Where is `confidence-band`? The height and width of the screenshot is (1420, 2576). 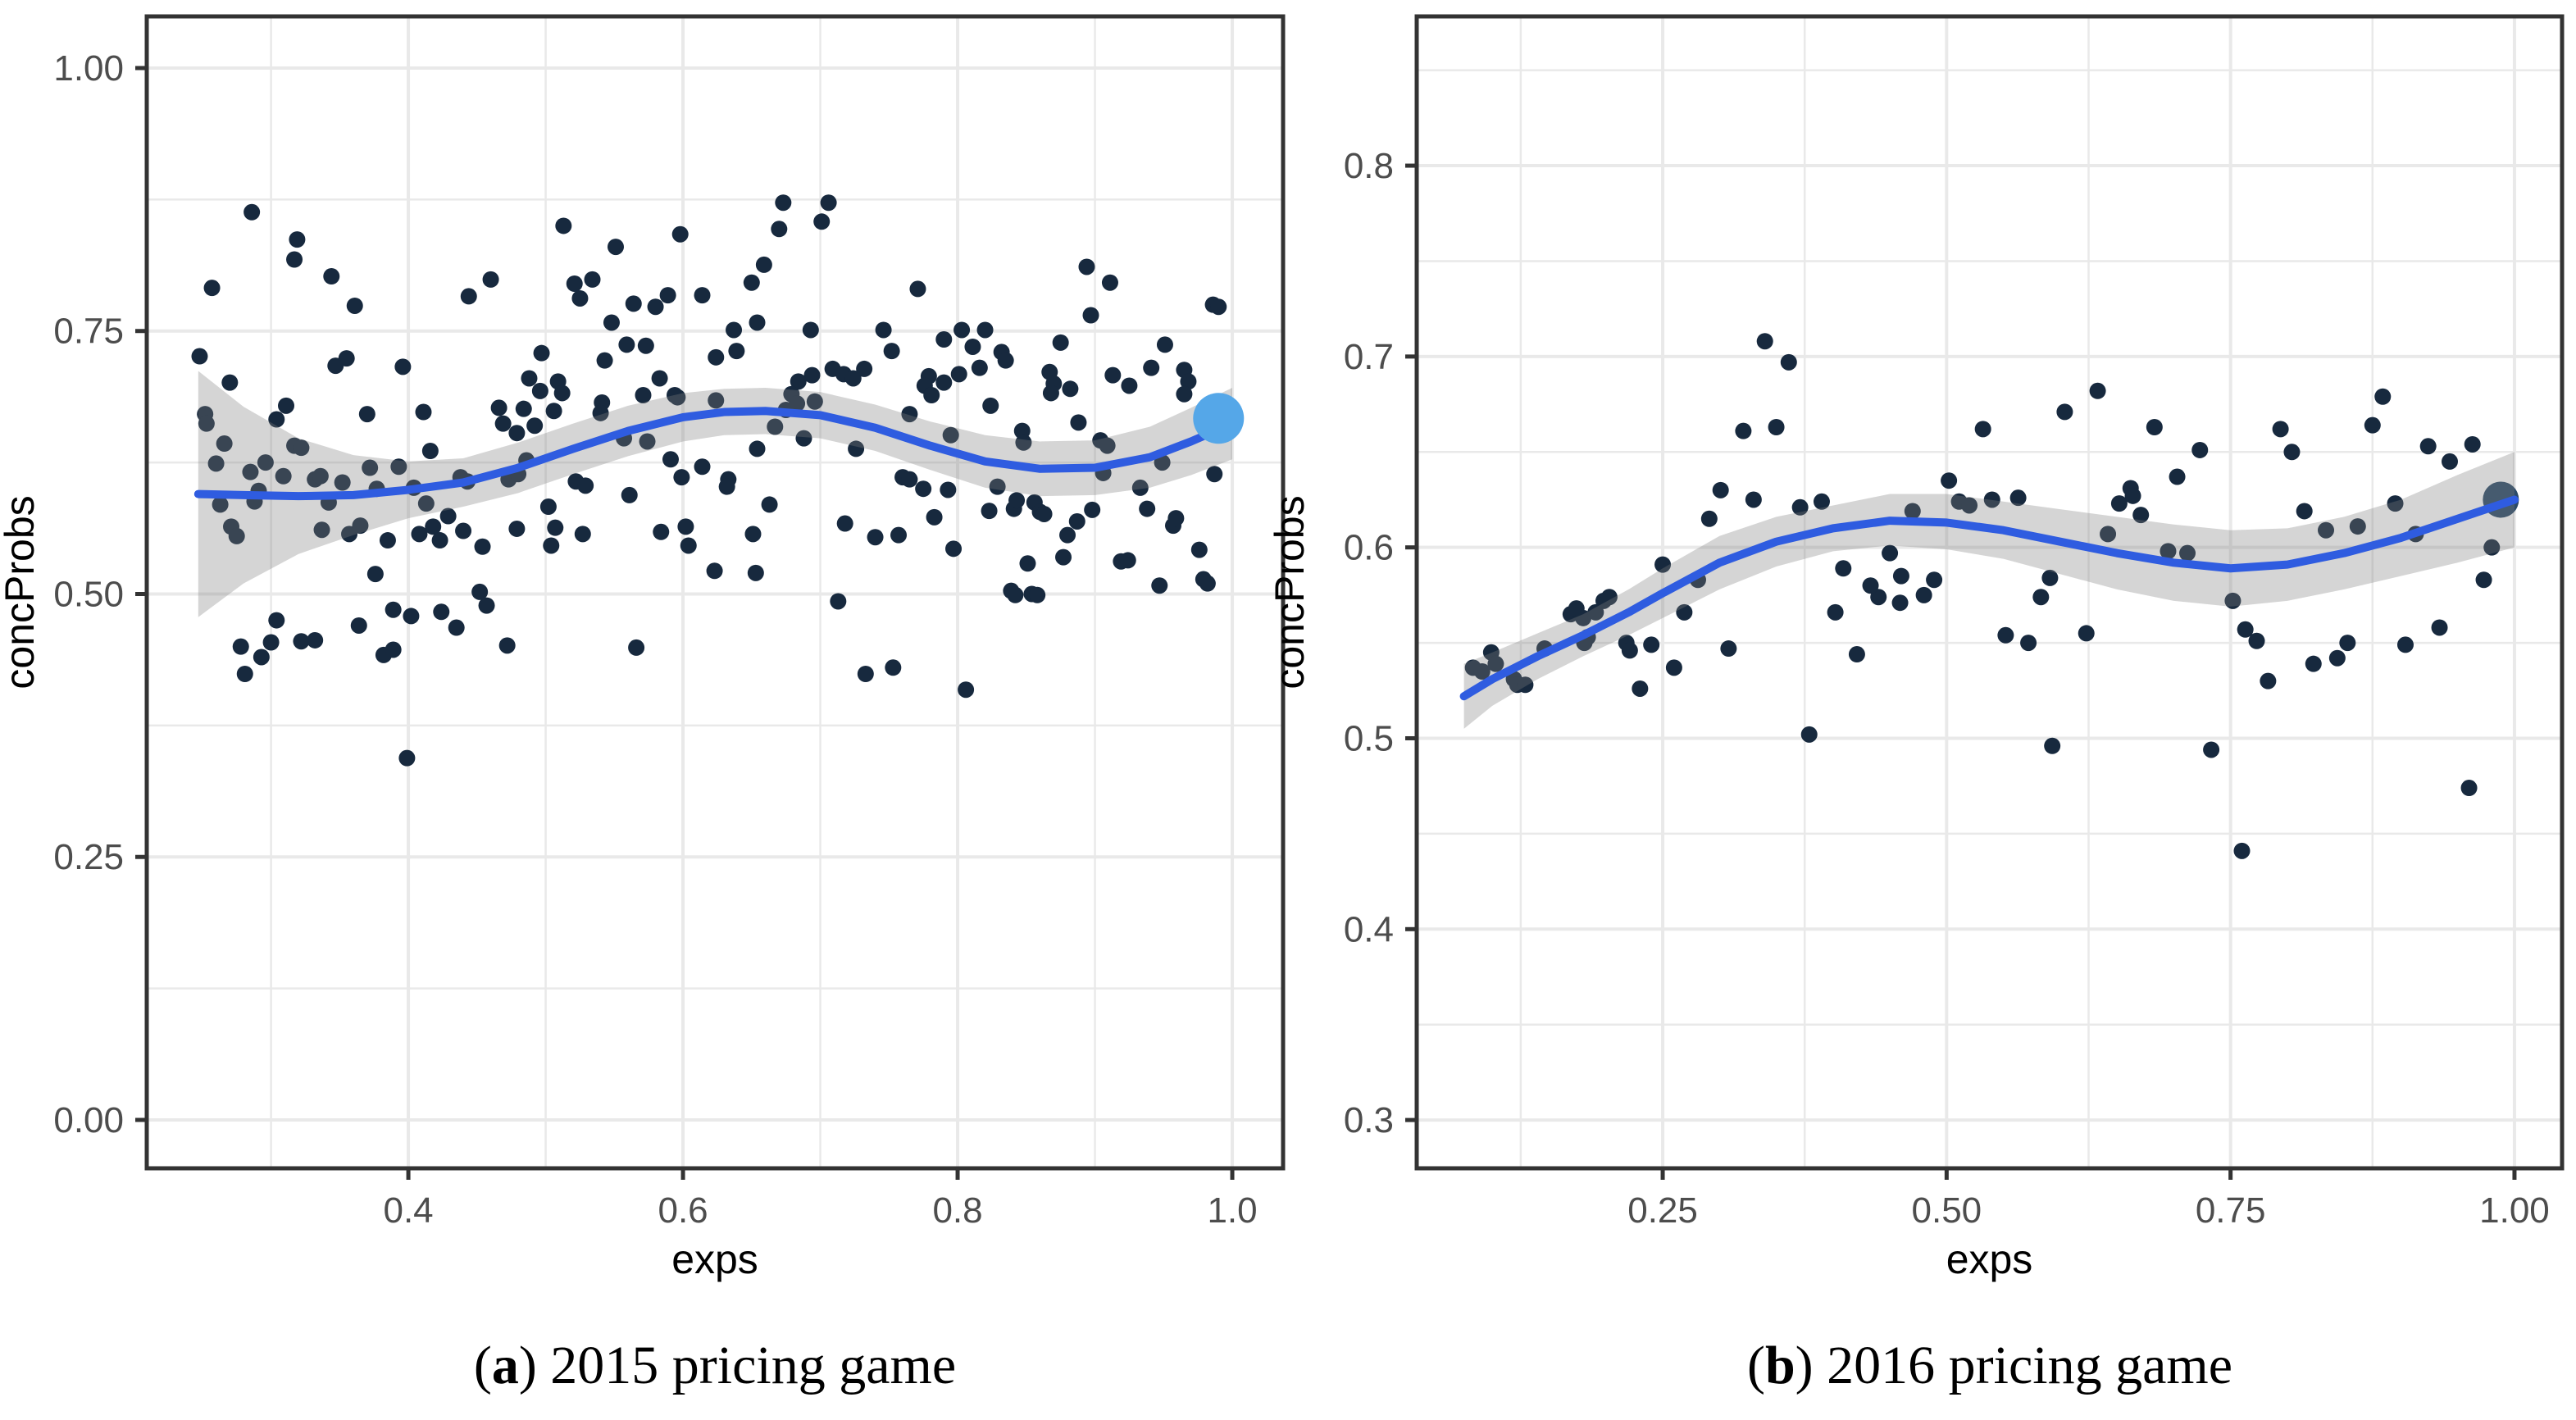 confidence-band is located at coordinates (715, 494).